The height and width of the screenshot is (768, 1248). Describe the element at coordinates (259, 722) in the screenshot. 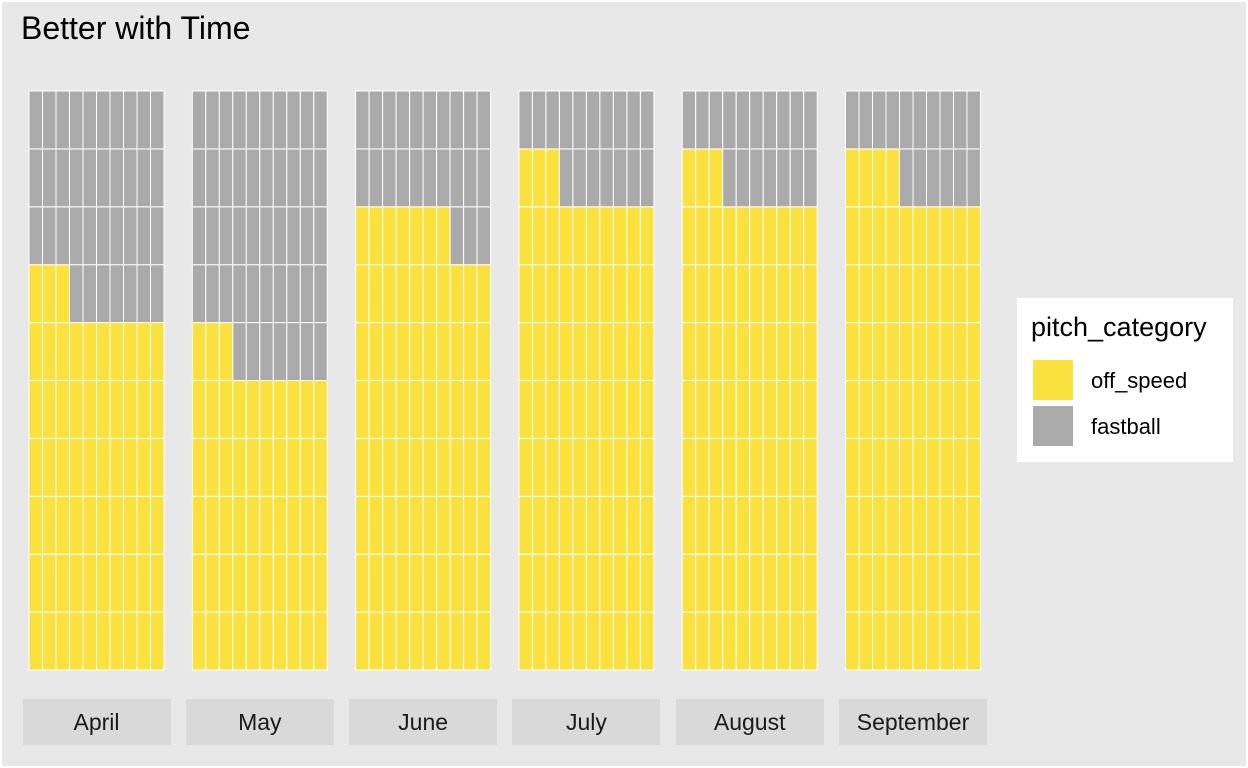

I see `facet-label-may: May` at that location.